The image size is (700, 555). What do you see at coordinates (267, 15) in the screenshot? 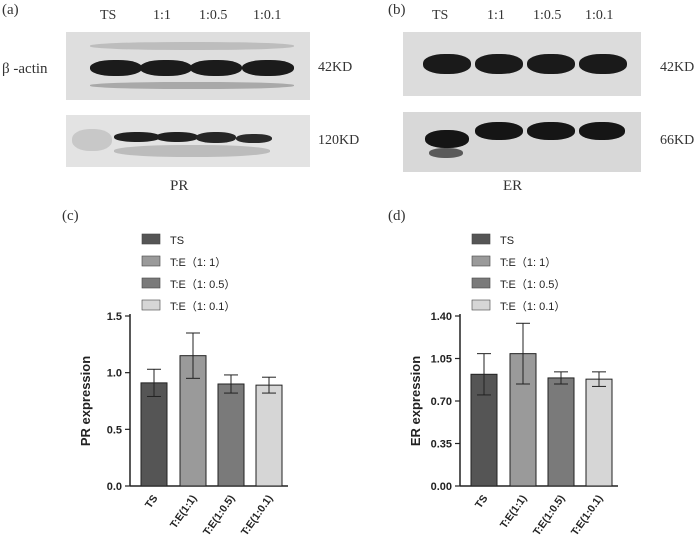
I see `lane-label-1-0-1-a: 1:0.1` at bounding box center [267, 15].